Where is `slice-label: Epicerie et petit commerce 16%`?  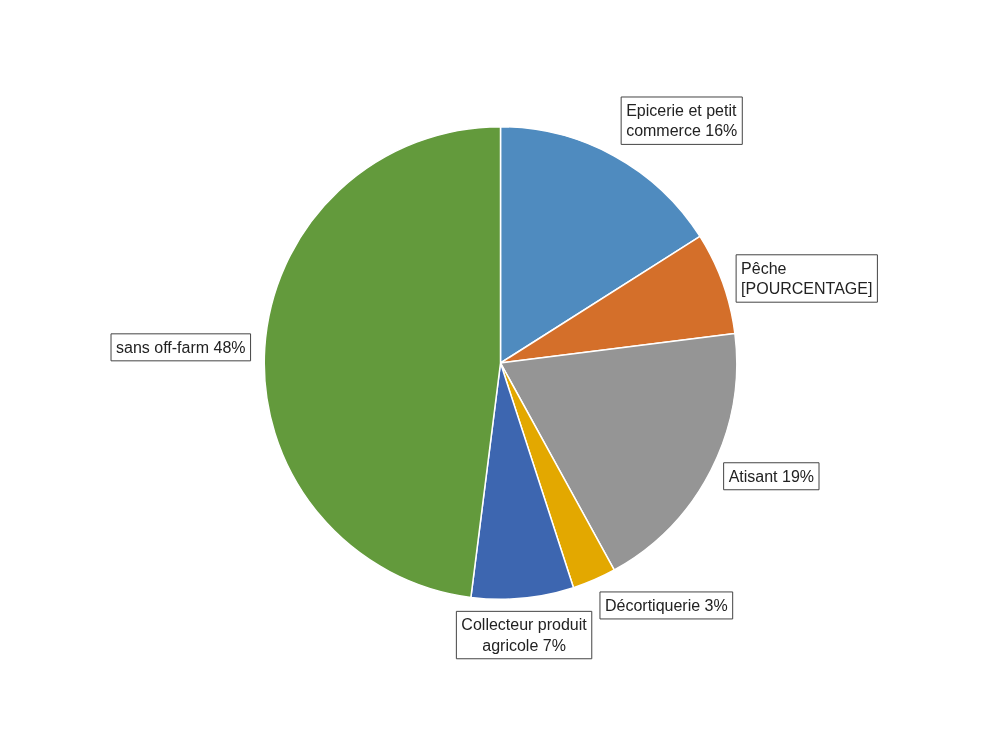 slice-label: Epicerie et petit commerce 16% is located at coordinates (682, 120).